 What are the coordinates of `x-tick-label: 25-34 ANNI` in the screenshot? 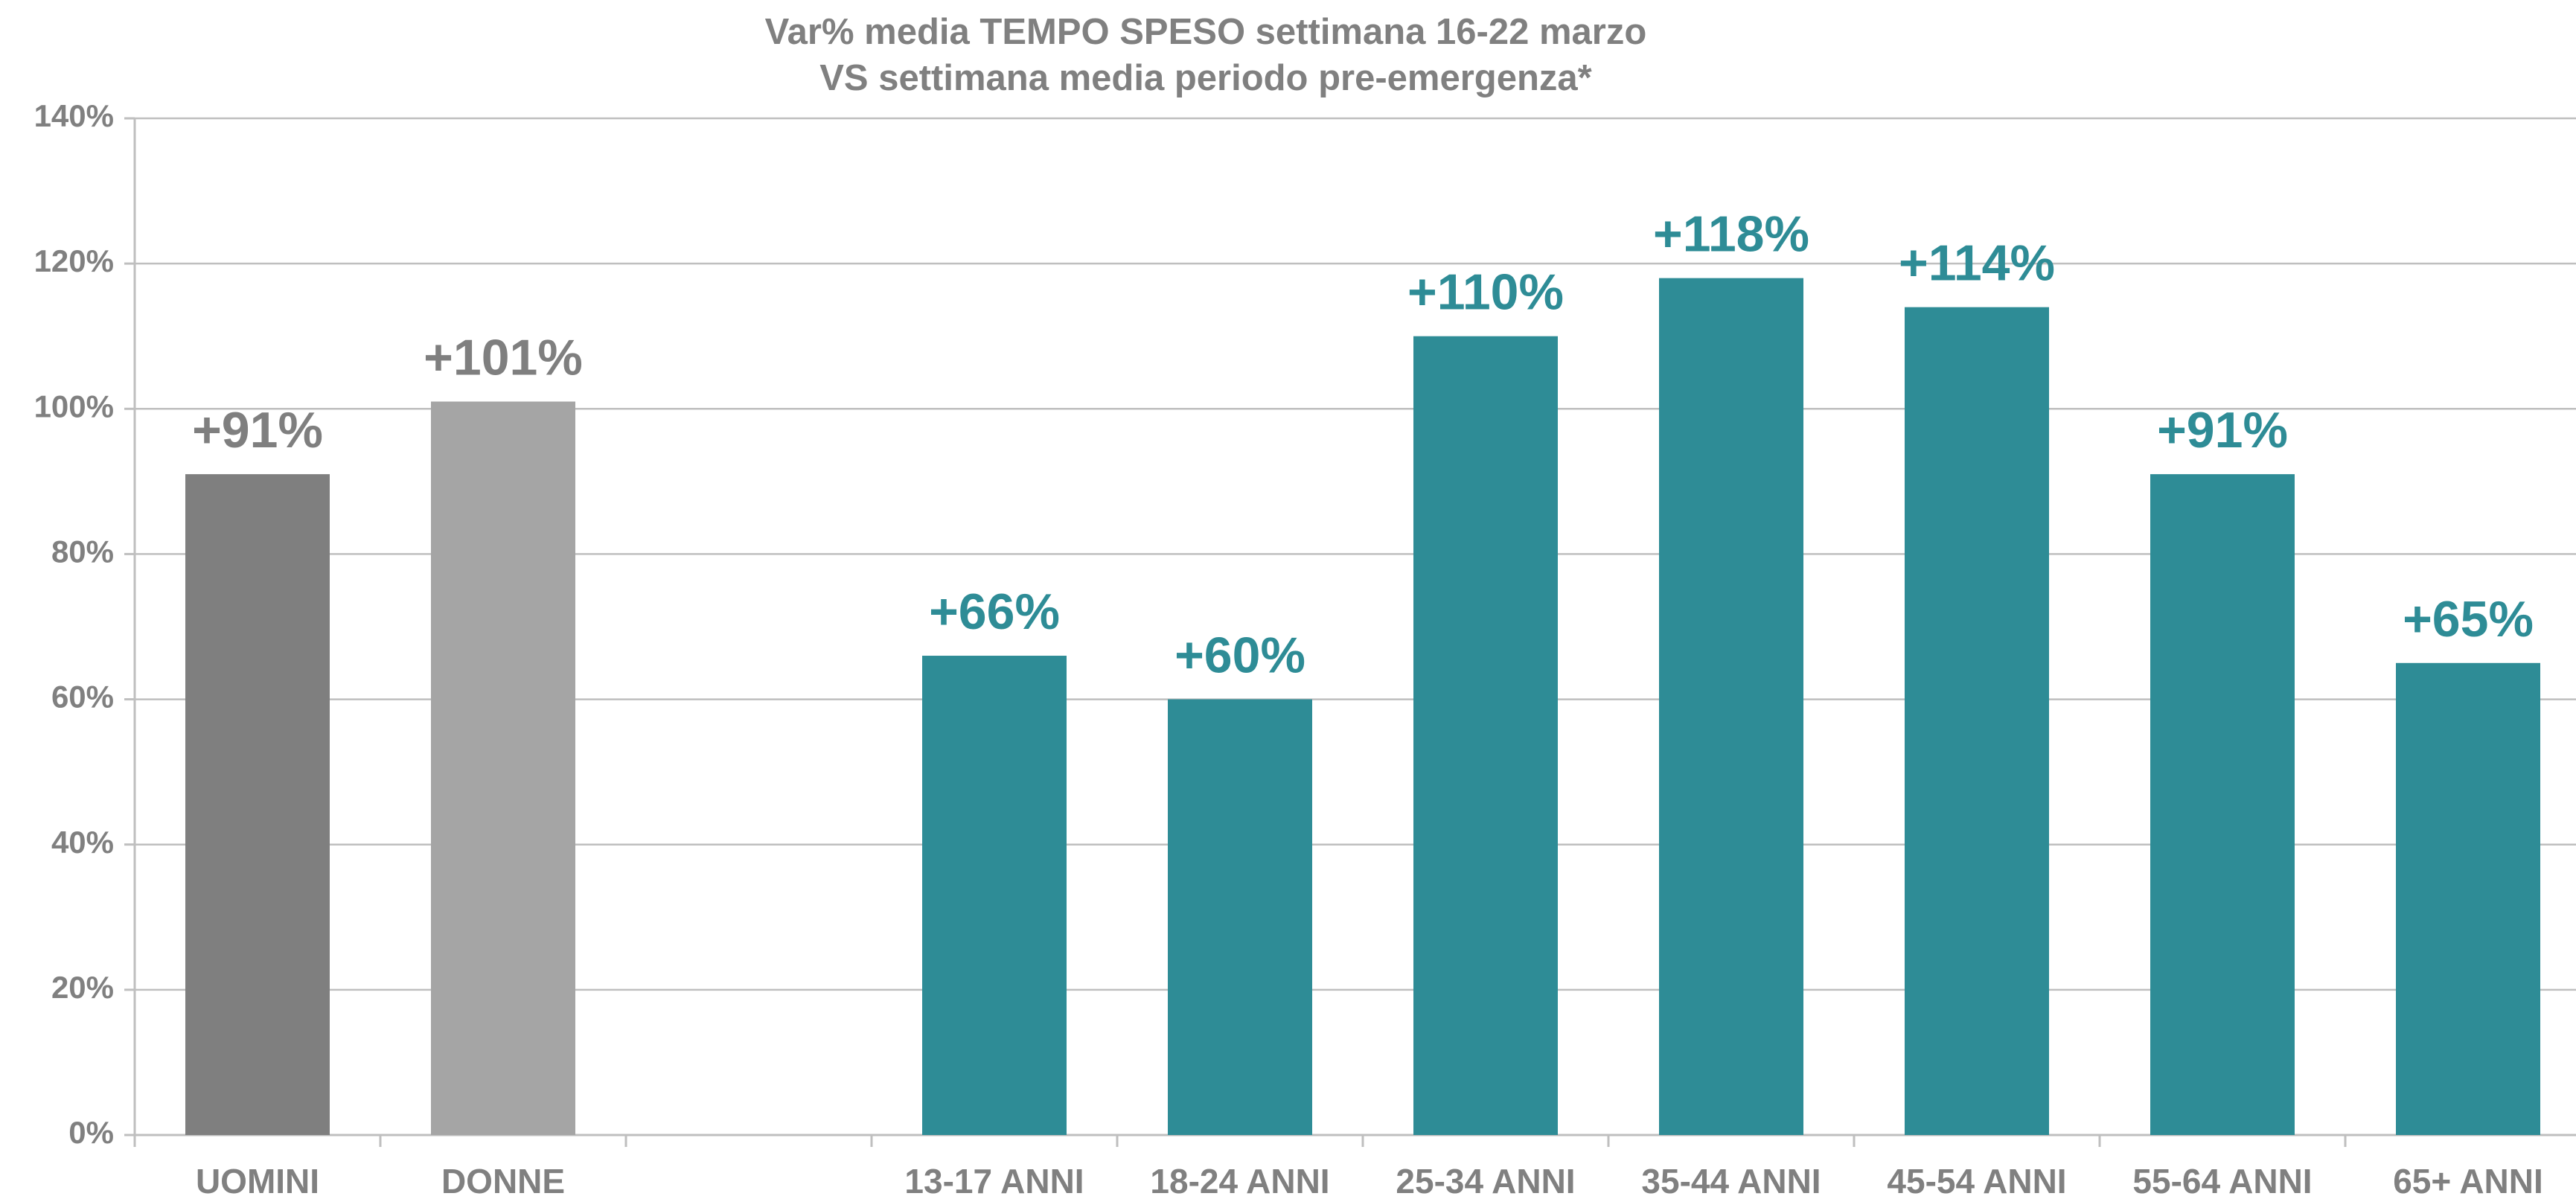 It's located at (1485, 1181).